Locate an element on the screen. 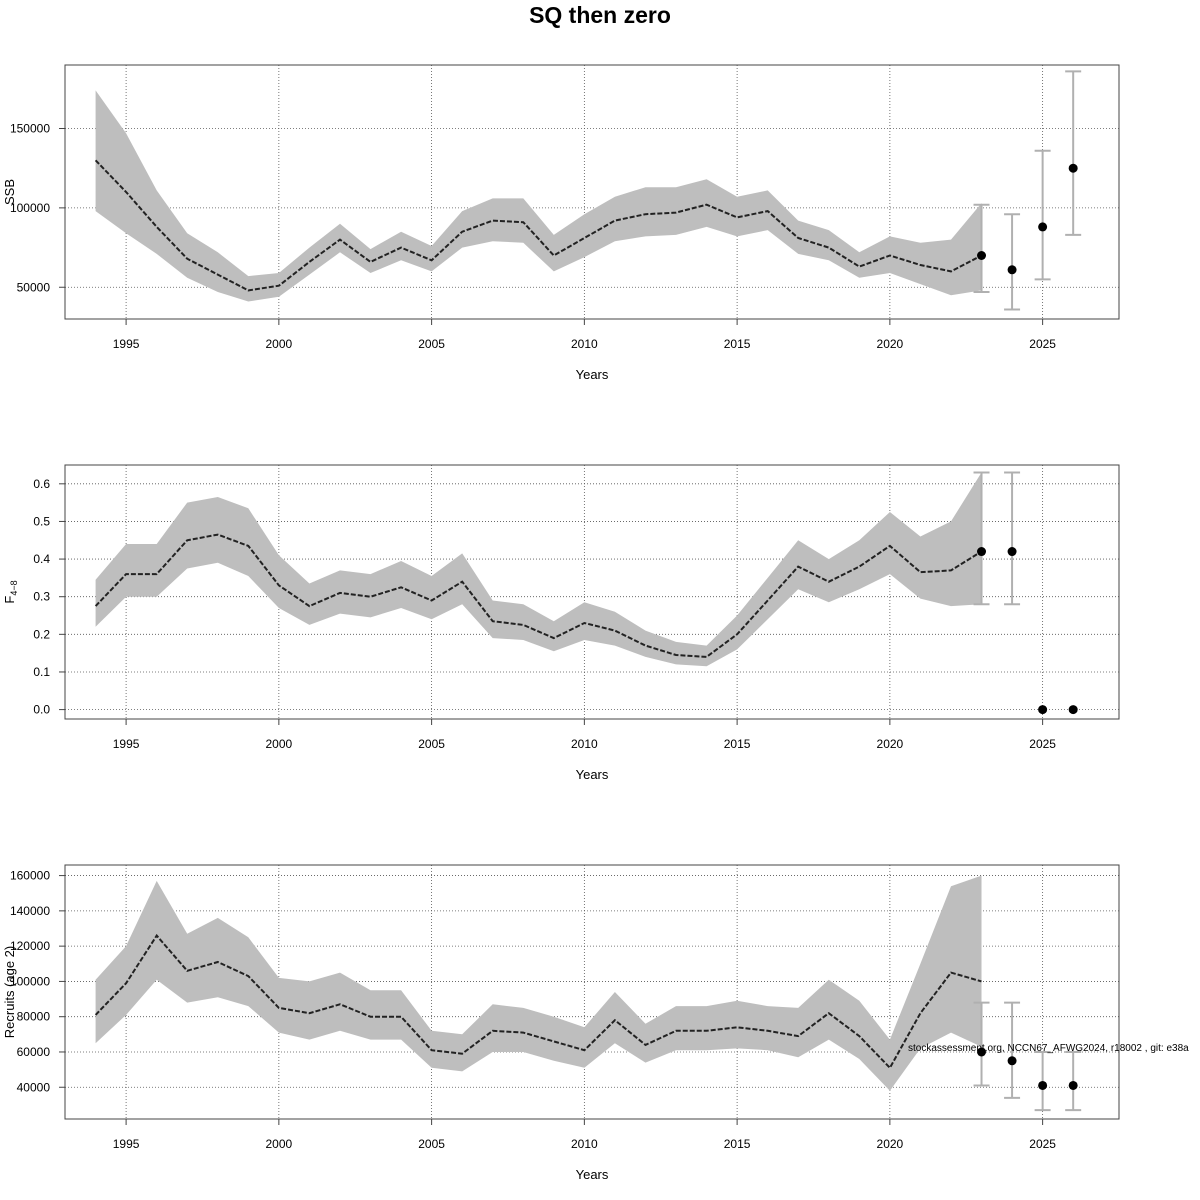  y-tick-label: 0.1 is located at coordinates (41, 672).